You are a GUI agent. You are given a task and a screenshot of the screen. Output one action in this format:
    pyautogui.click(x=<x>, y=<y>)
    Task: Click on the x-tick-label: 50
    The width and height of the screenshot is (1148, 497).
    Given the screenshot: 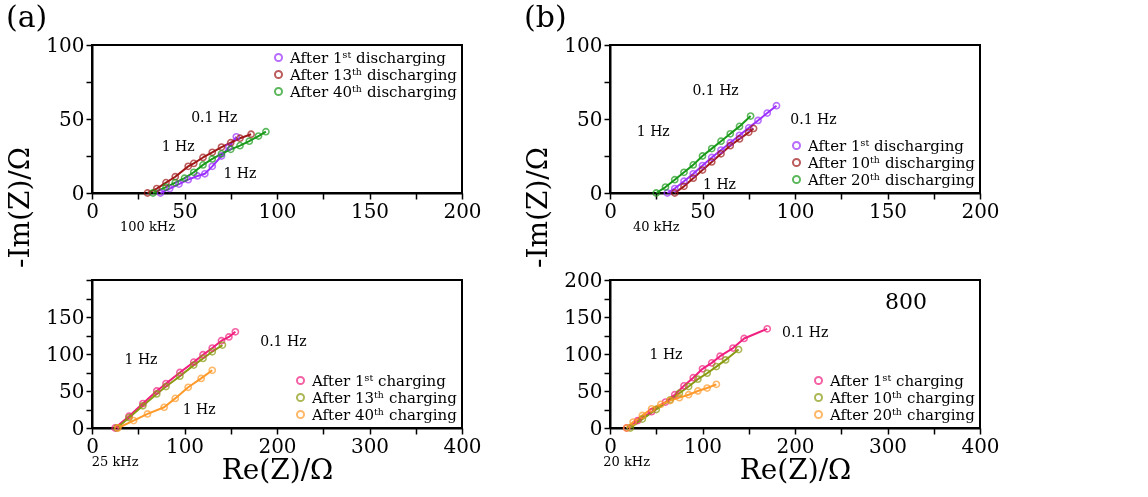 What is the action you would take?
    pyautogui.click(x=703, y=210)
    